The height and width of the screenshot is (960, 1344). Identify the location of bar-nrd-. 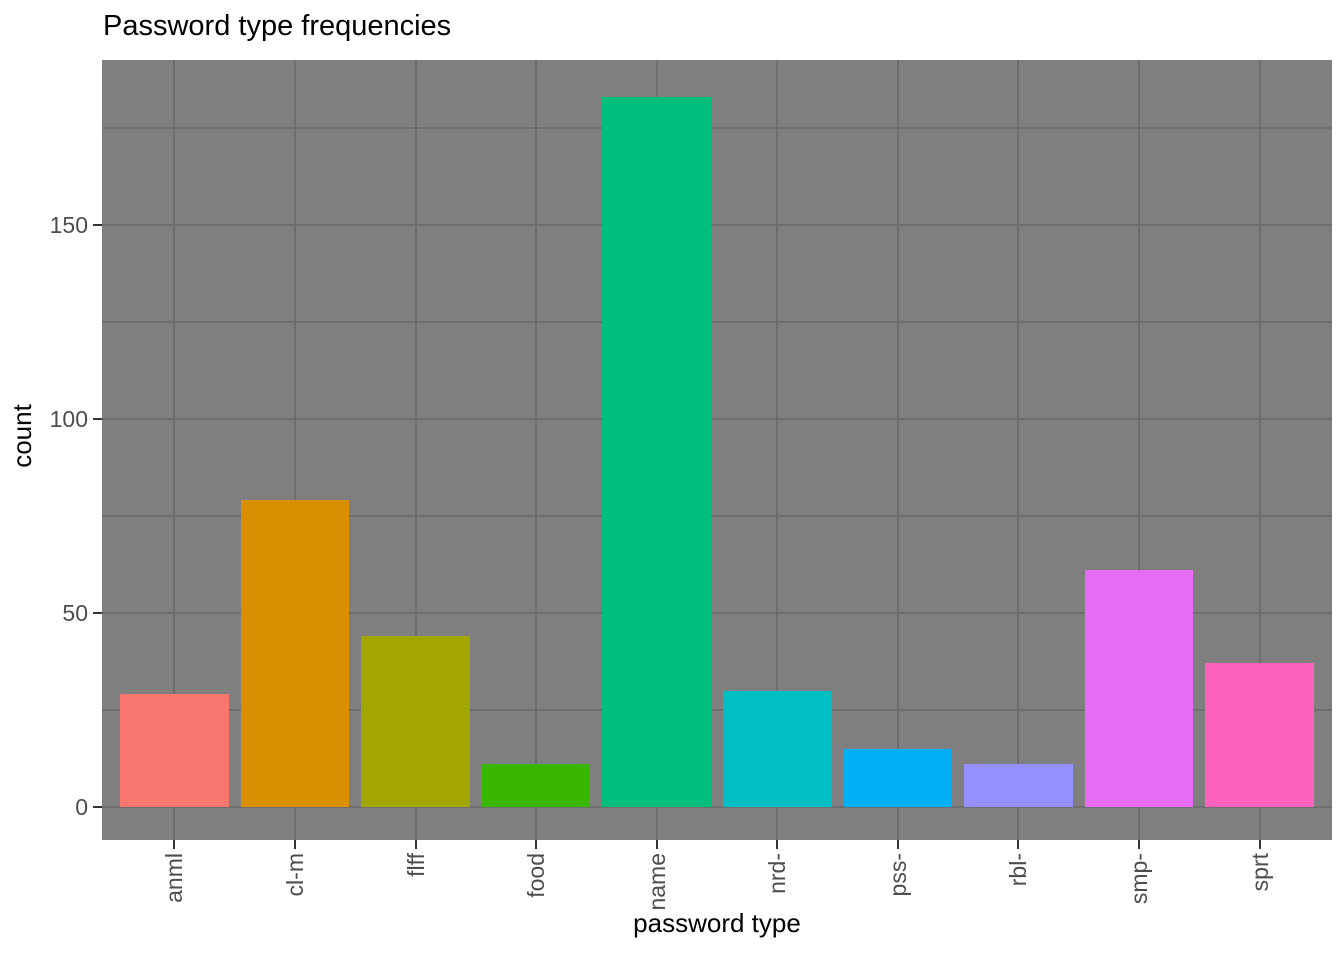
(777, 748).